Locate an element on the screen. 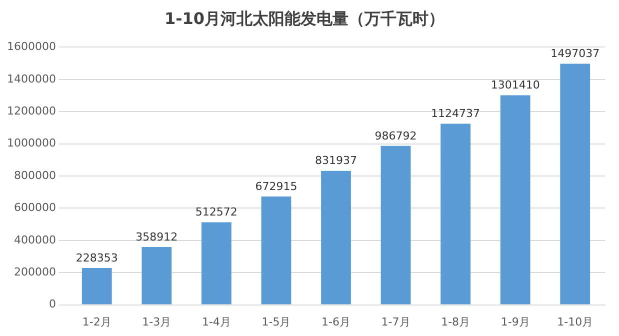  data-label: 672915 is located at coordinates (276, 186).